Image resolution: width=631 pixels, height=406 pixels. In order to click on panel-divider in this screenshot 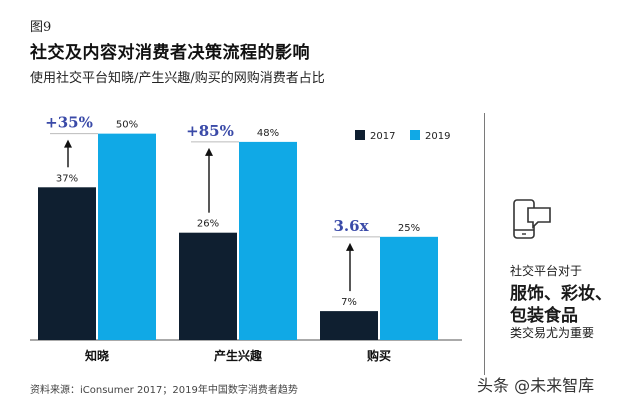, I will do `click(484, 244)`.